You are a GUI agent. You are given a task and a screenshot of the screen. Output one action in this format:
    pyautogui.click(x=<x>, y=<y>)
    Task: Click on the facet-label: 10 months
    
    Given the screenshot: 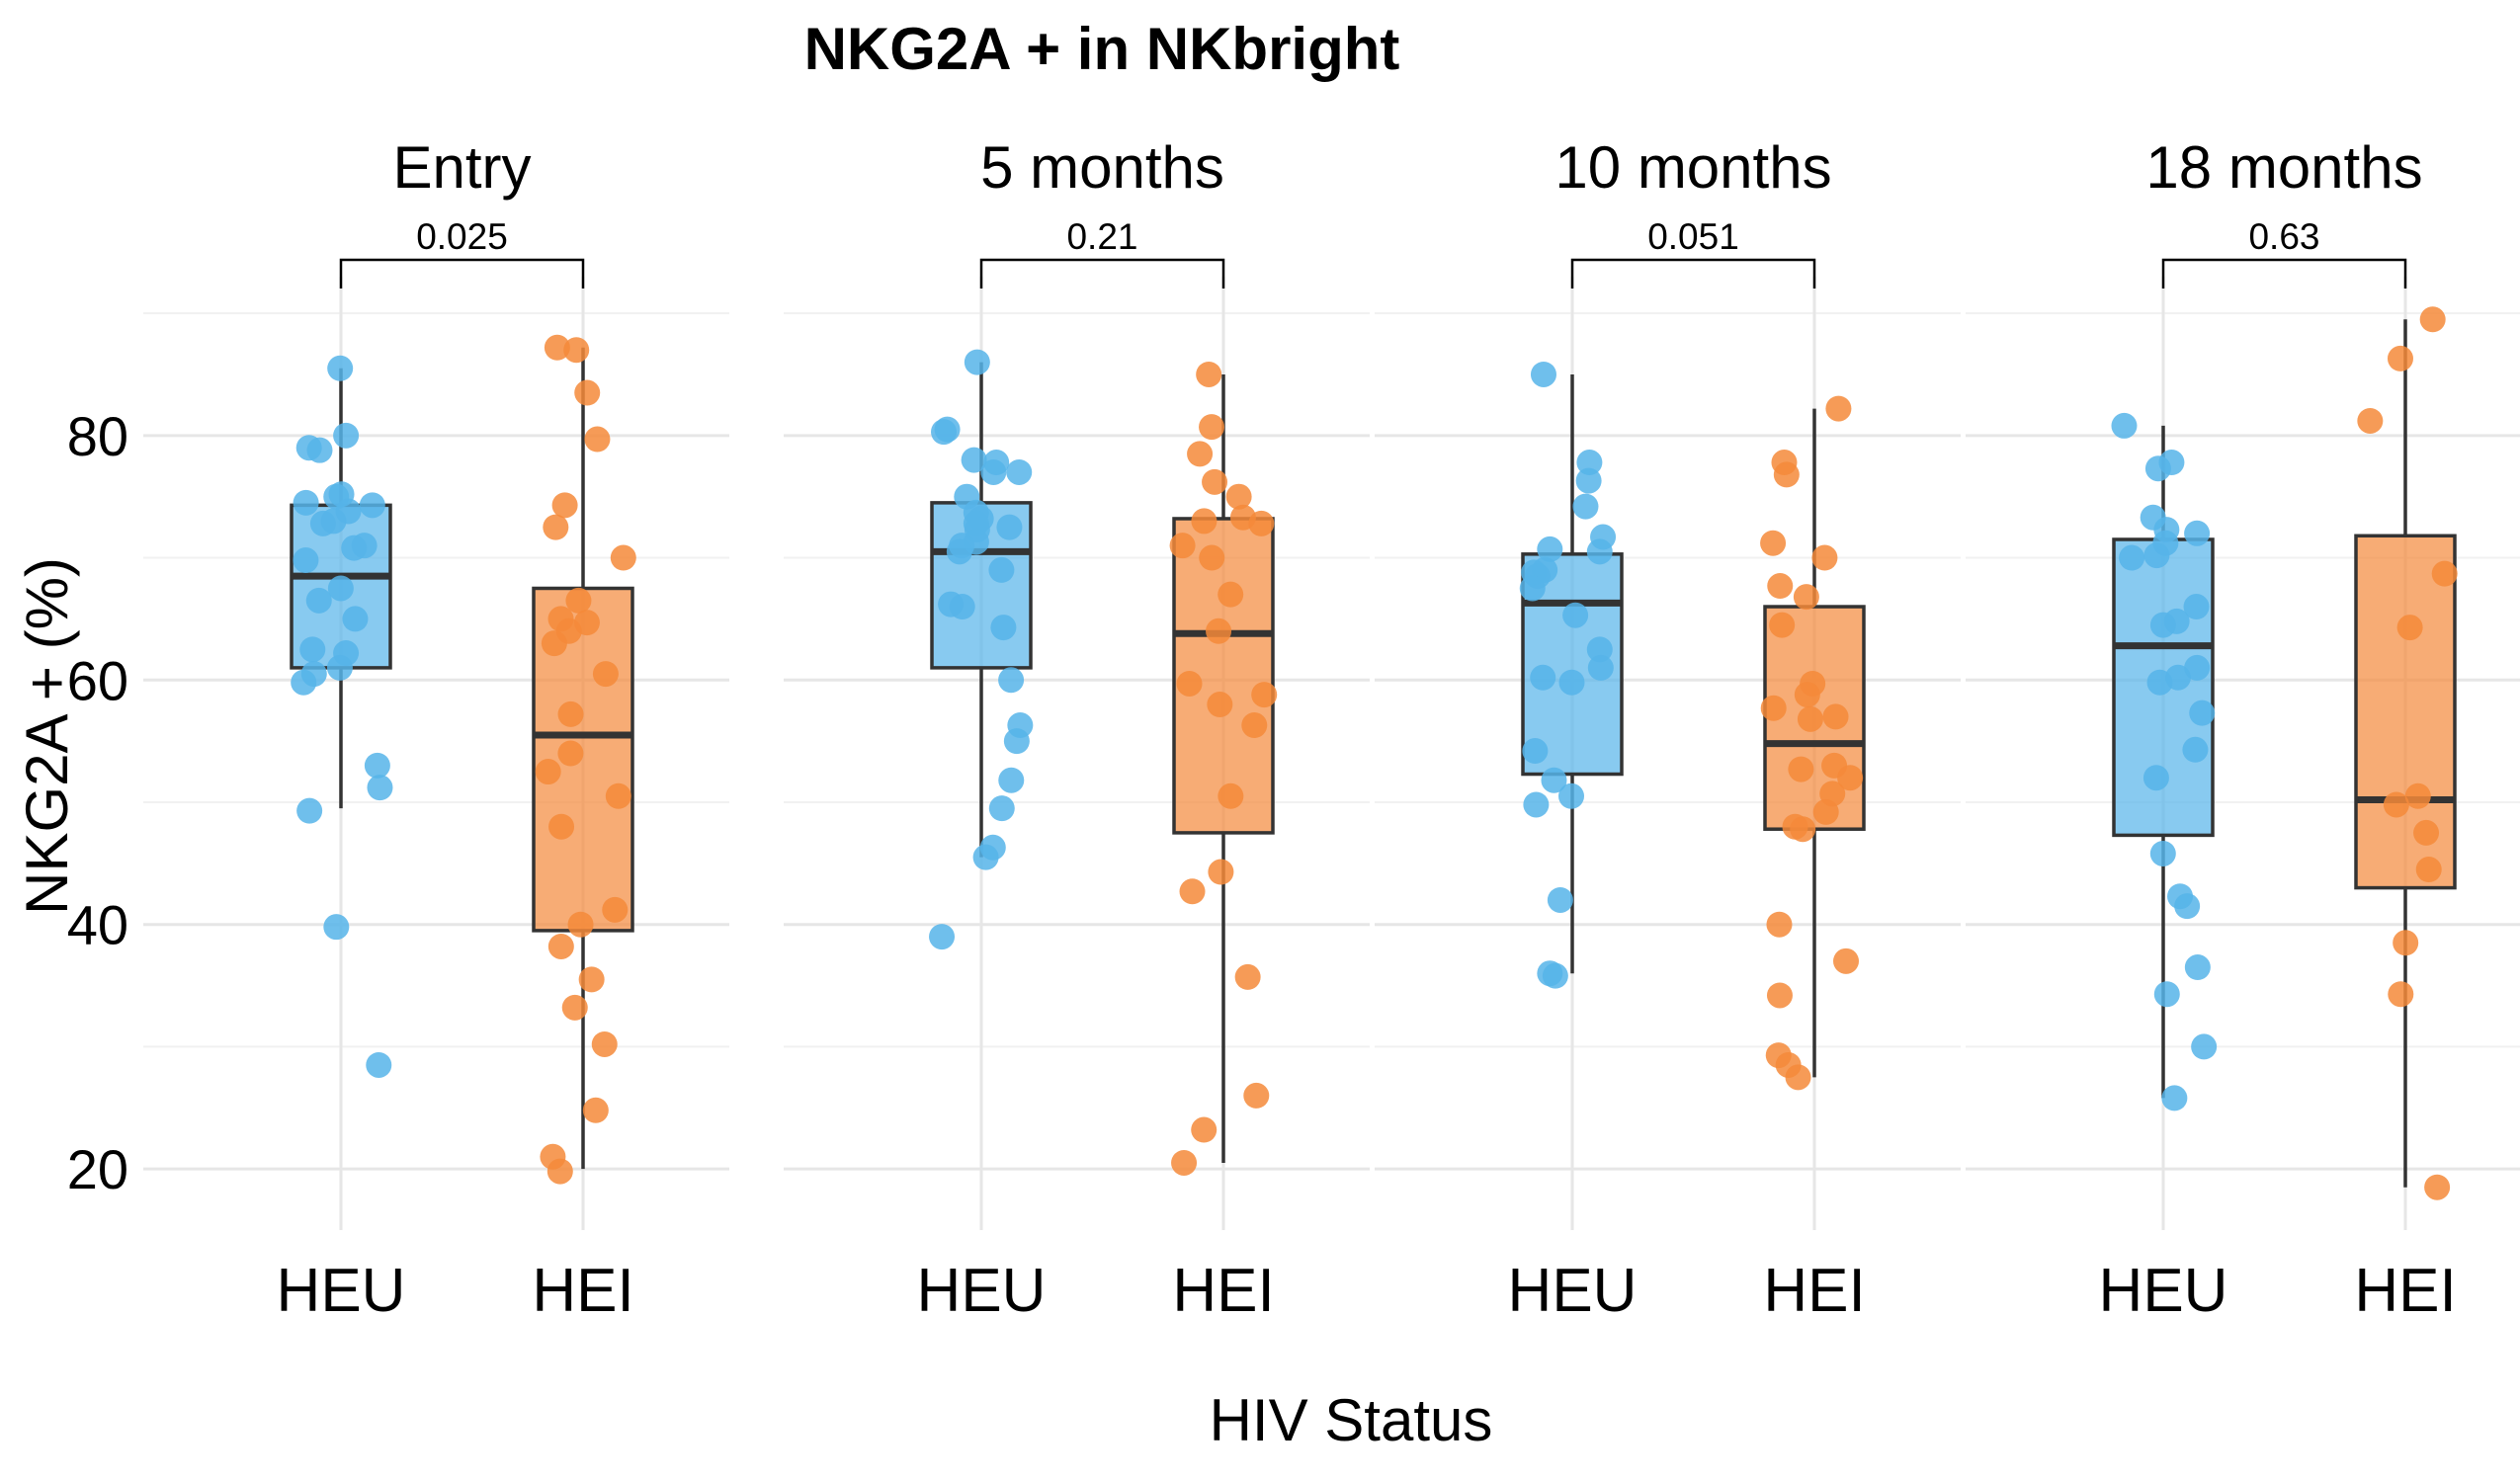 What is the action you would take?
    pyautogui.click(x=1692, y=167)
    